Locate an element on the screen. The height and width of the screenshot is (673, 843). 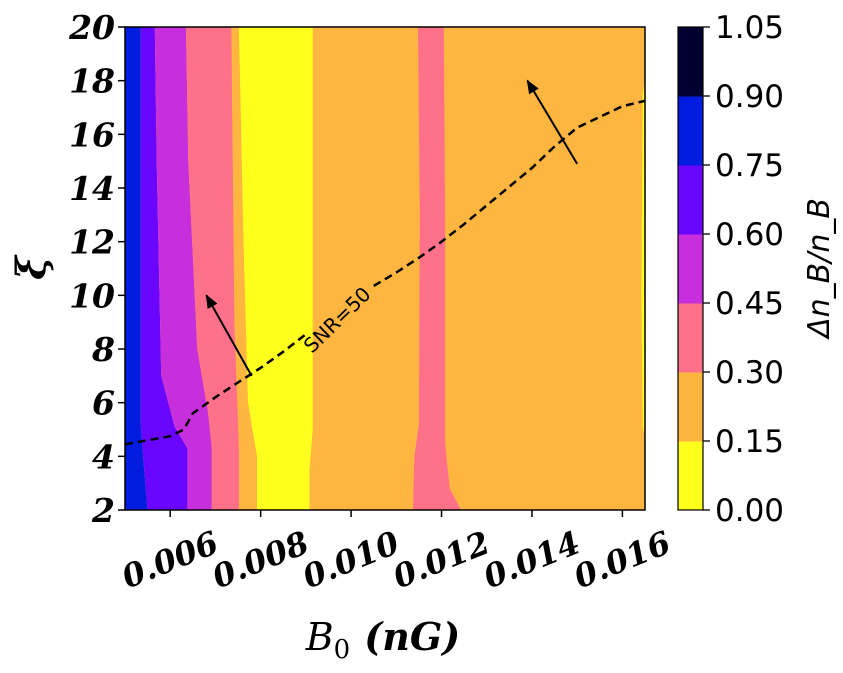
y-tick-label: 8 is located at coordinates (103, 349).